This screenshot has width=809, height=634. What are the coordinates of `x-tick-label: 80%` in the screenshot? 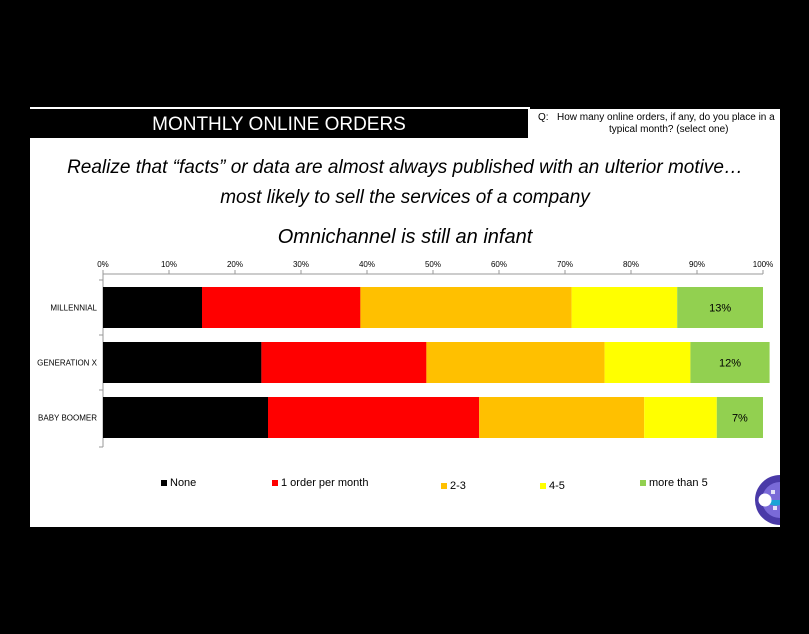 It's located at (631, 264).